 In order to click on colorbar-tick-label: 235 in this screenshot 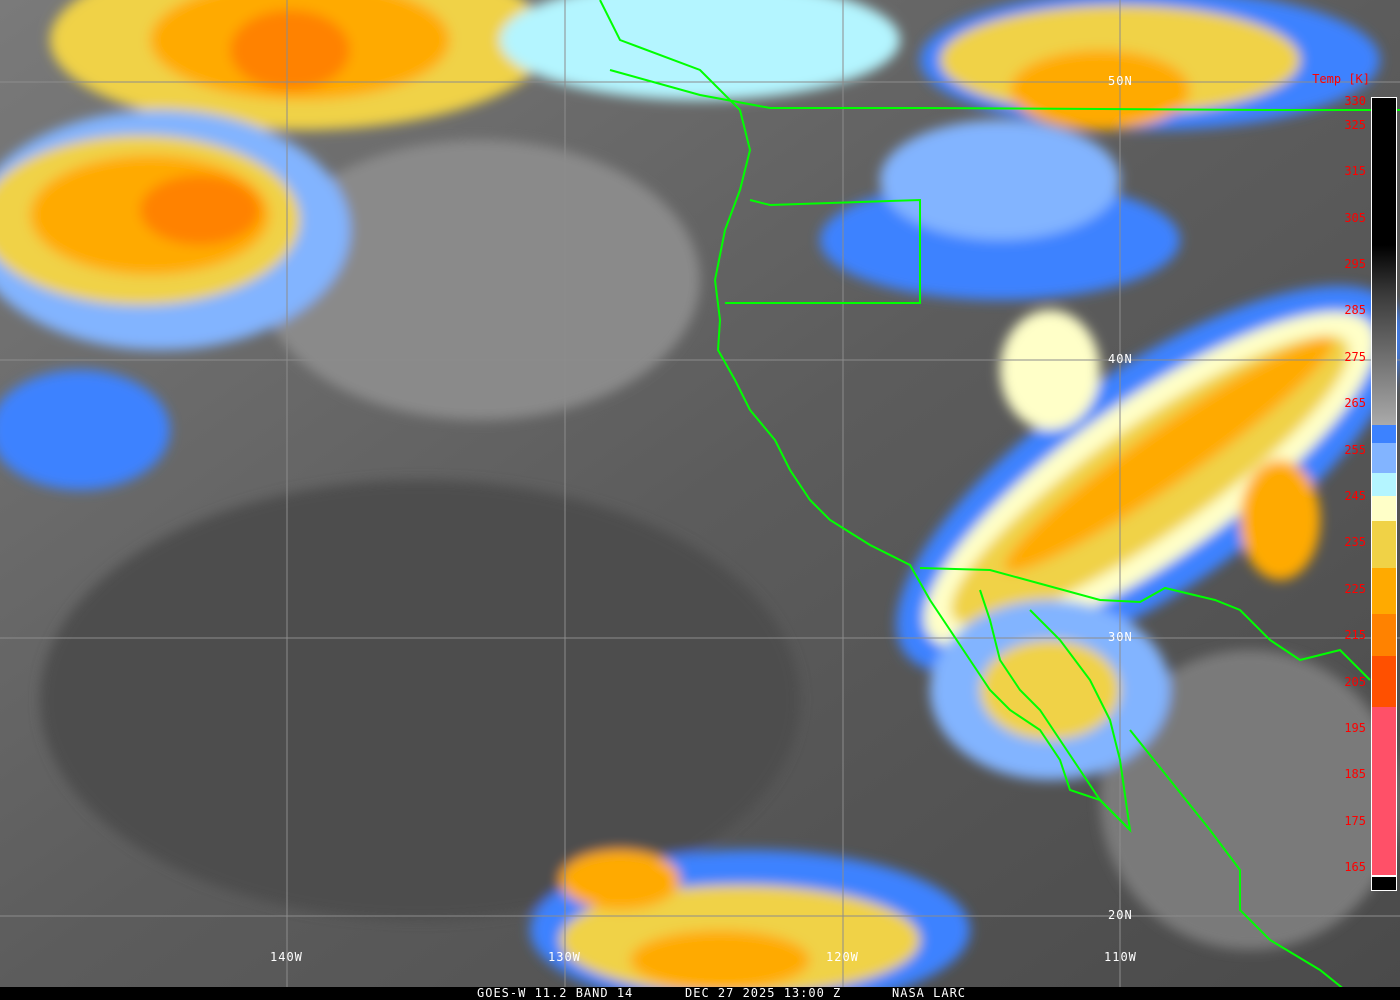, I will do `click(1355, 542)`.